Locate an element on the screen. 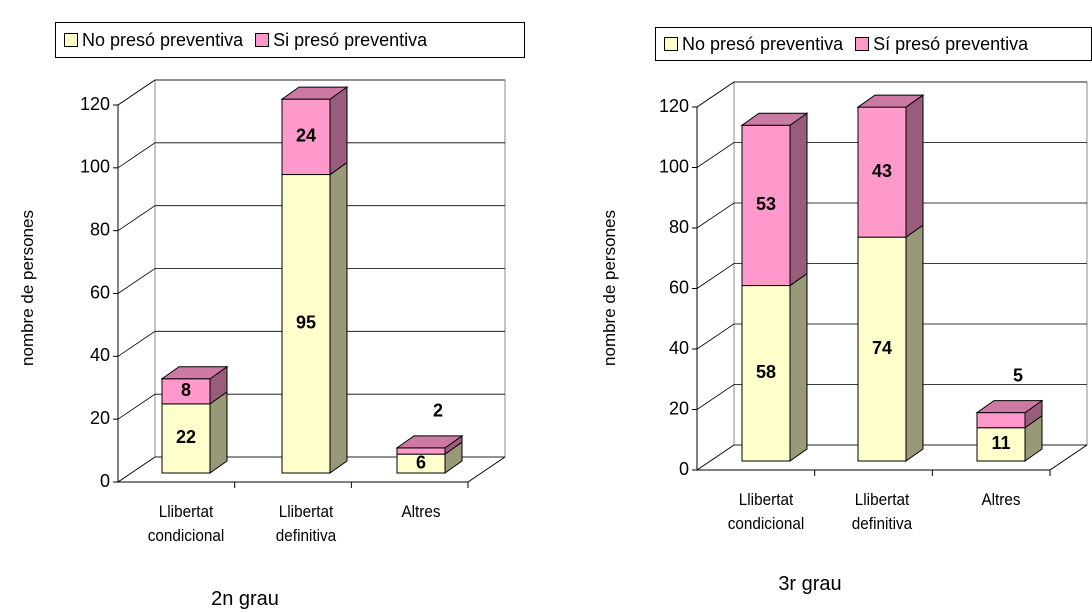  data-label: 74 is located at coordinates (882, 348).